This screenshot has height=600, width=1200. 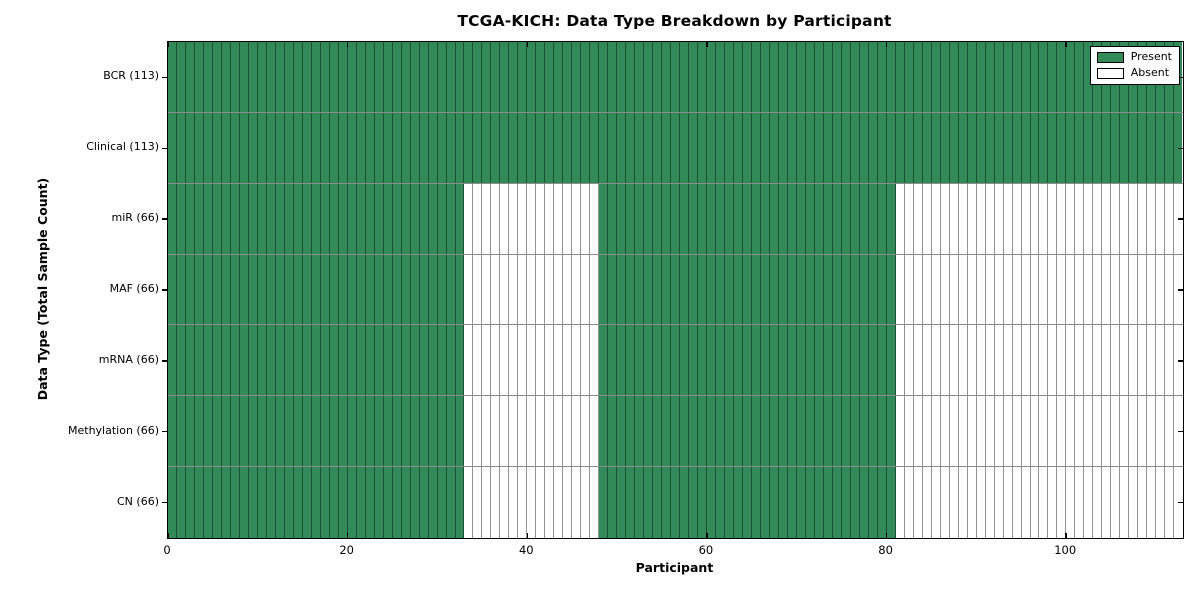 I want to click on x-tick-mark, so click(x=886, y=535).